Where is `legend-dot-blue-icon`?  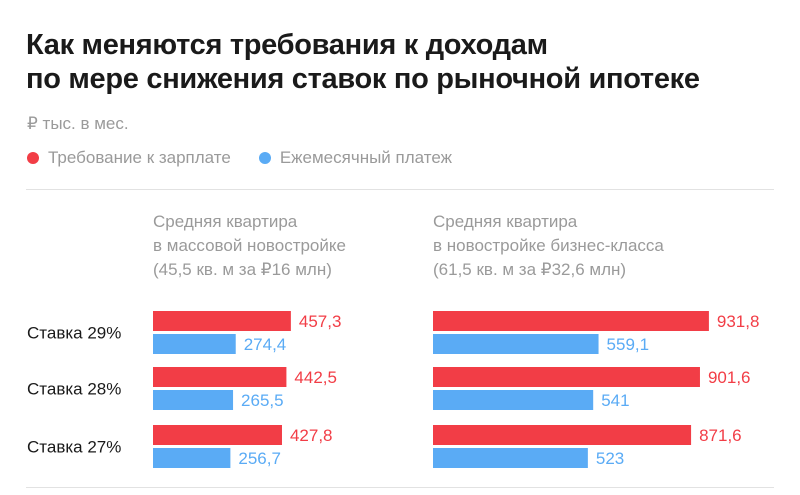
legend-dot-blue-icon is located at coordinates (264, 158).